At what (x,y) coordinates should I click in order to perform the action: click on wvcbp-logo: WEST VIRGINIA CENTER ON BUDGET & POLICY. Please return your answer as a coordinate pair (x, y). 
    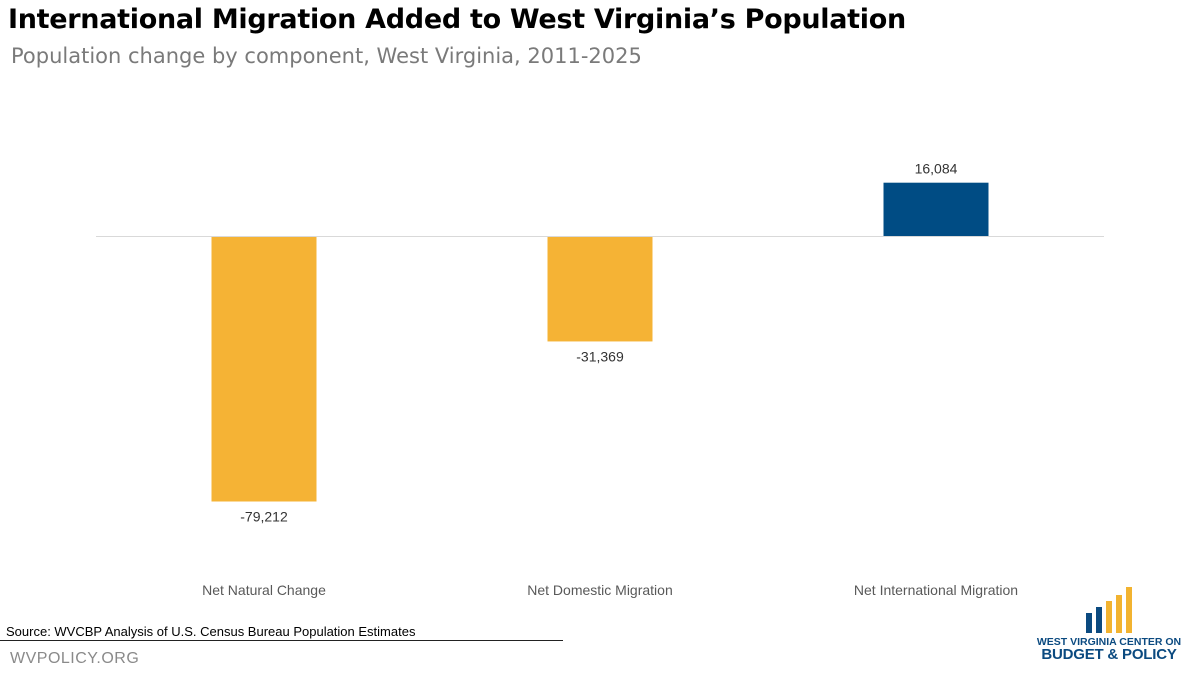
    Looking at the image, I should click on (1110, 625).